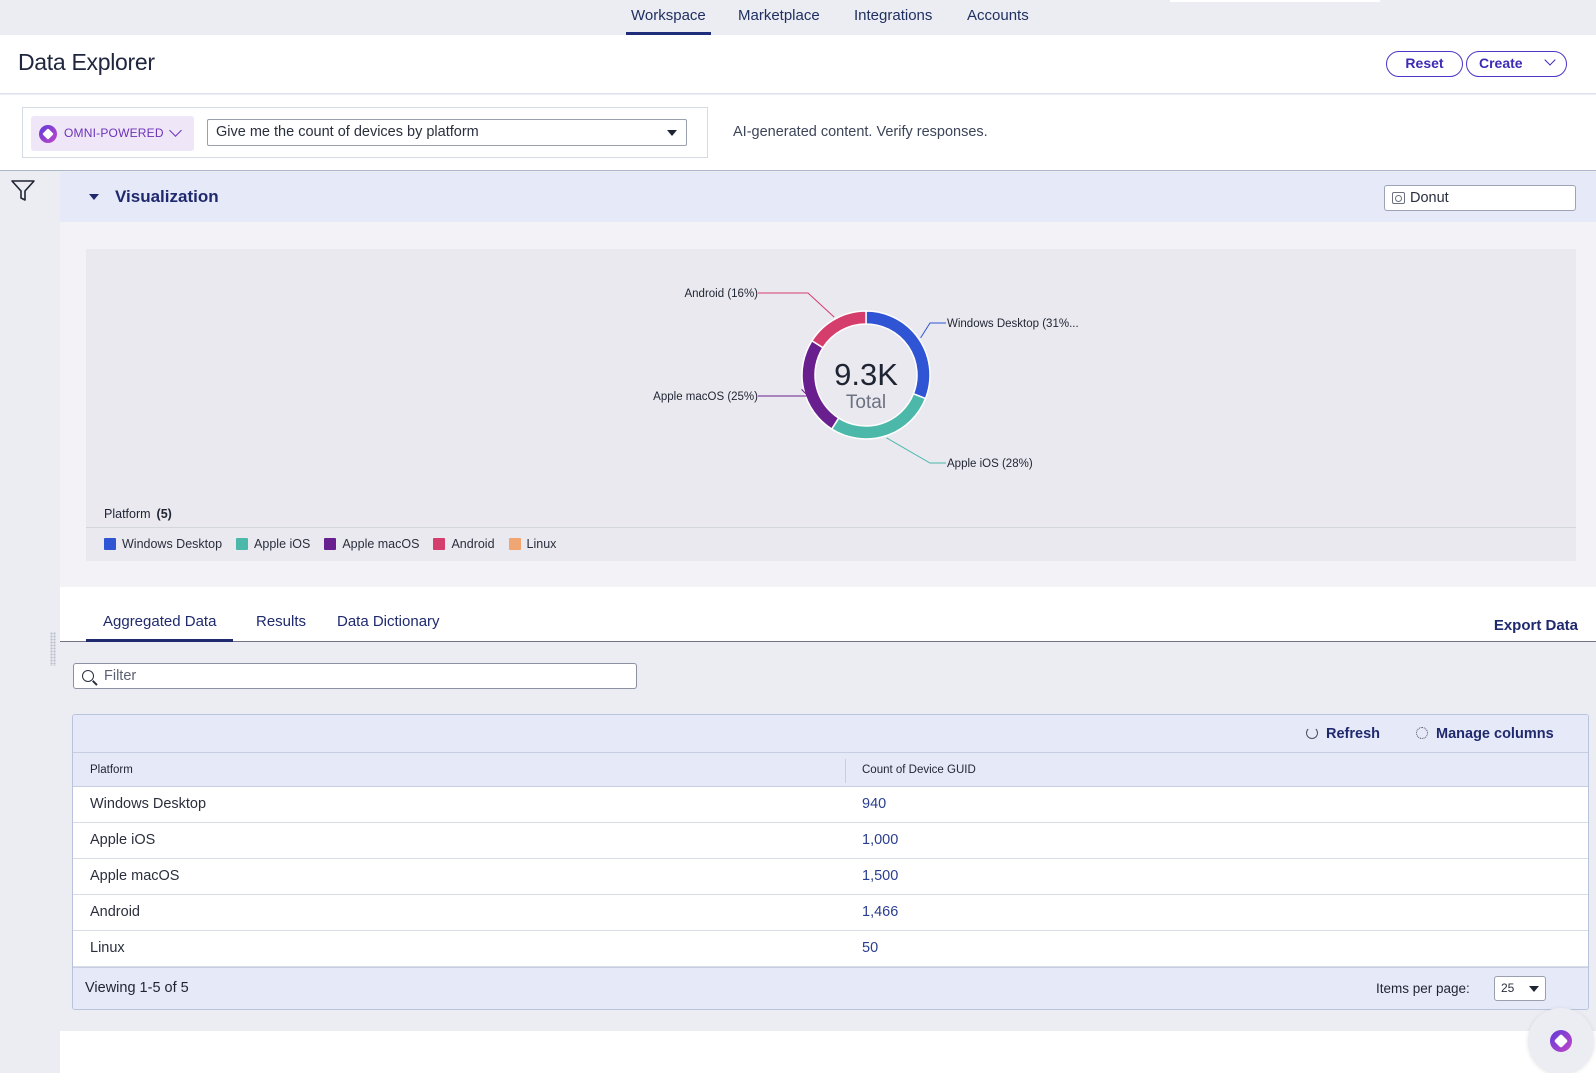 The width and height of the screenshot is (1596, 1073). I want to click on pagination-status: Viewing 1-5 of 5, so click(137, 988).